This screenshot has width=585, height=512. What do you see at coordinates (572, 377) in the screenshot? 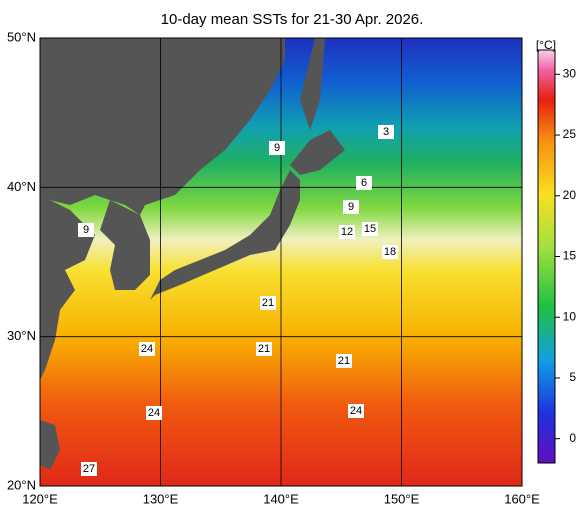
I see `colorbar-tick-label: 5` at bounding box center [572, 377].